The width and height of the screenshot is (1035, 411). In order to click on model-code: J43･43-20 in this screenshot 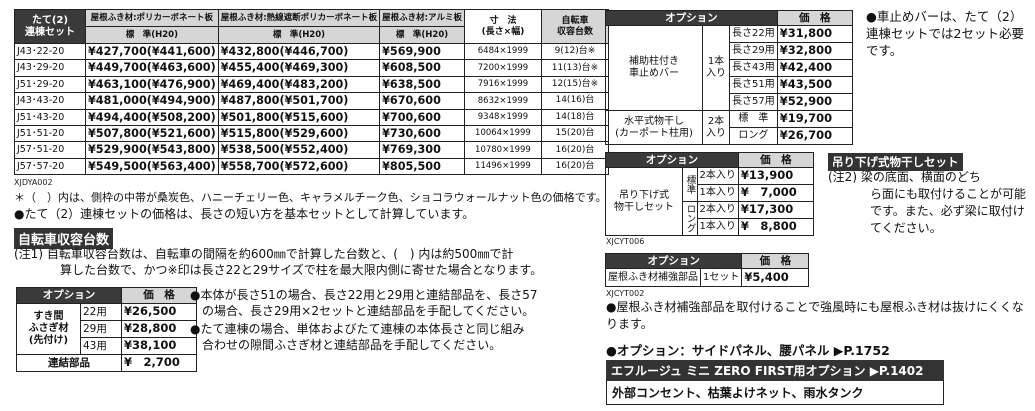, I will do `click(50, 101)`.